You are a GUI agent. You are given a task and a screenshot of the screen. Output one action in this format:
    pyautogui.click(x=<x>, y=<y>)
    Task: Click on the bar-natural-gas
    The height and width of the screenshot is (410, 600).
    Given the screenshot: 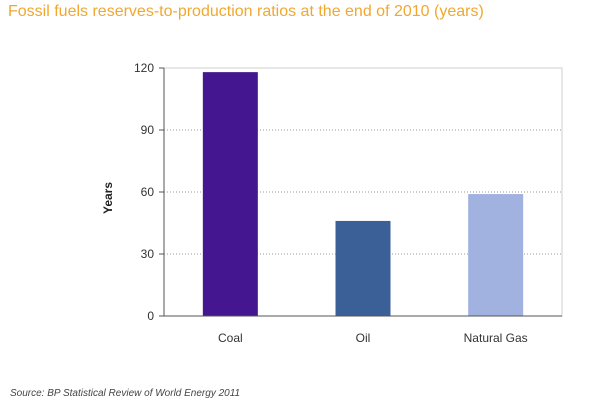 What is the action you would take?
    pyautogui.click(x=496, y=255)
    